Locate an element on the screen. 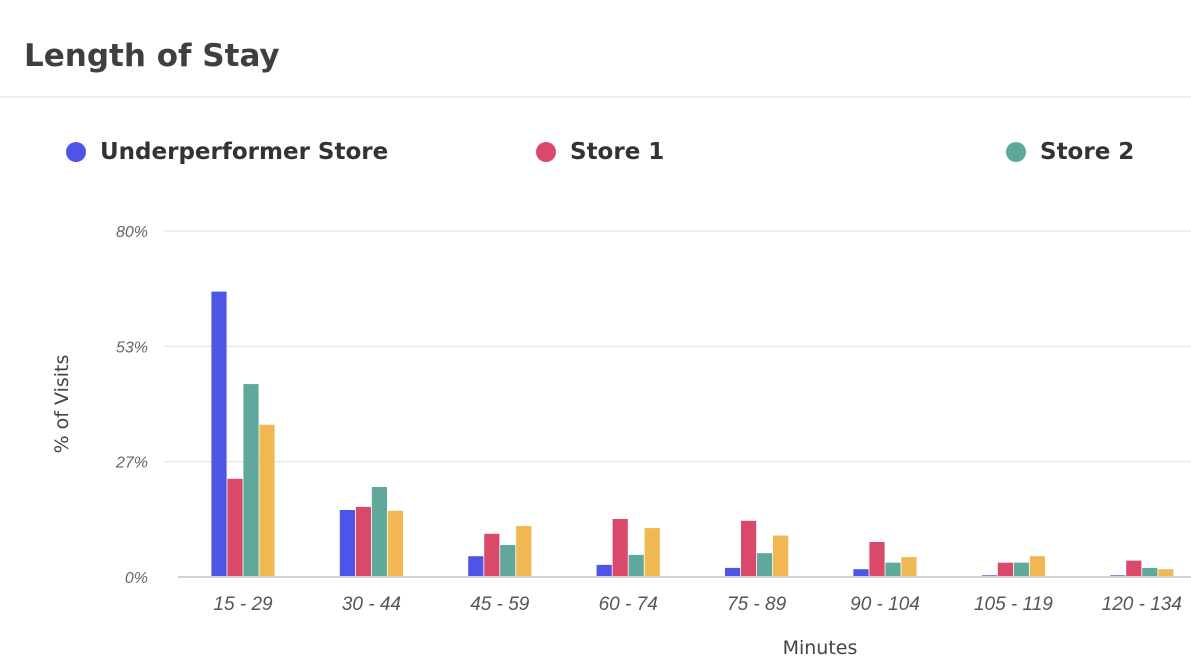 Image resolution: width=1191 pixels, height=672 pixels. x-tick-label: 30 - 44 is located at coordinates (371, 604).